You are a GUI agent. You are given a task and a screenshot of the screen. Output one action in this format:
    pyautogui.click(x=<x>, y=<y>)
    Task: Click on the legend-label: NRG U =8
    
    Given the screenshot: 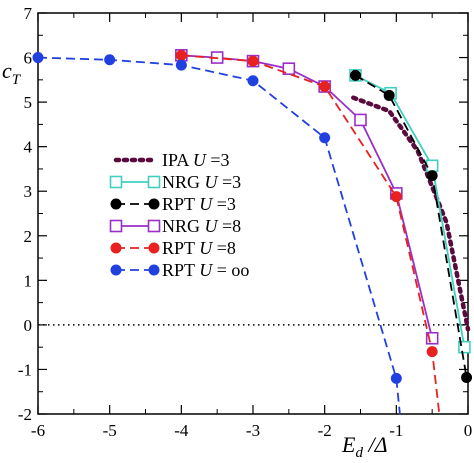 What is the action you would take?
    pyautogui.click(x=201, y=226)
    